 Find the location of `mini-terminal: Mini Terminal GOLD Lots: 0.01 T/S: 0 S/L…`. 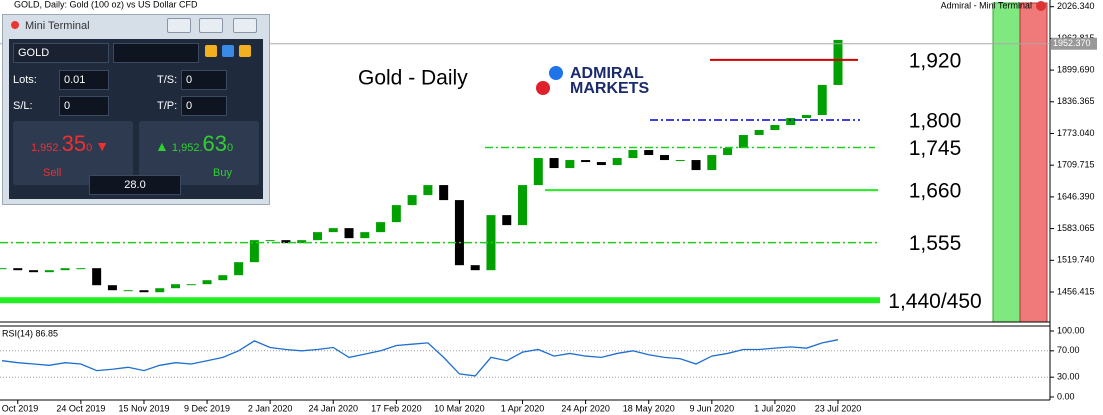

mini-terminal: Mini Terminal GOLD Lots: 0.01 T/S: 0 S/L… is located at coordinates (136, 109).